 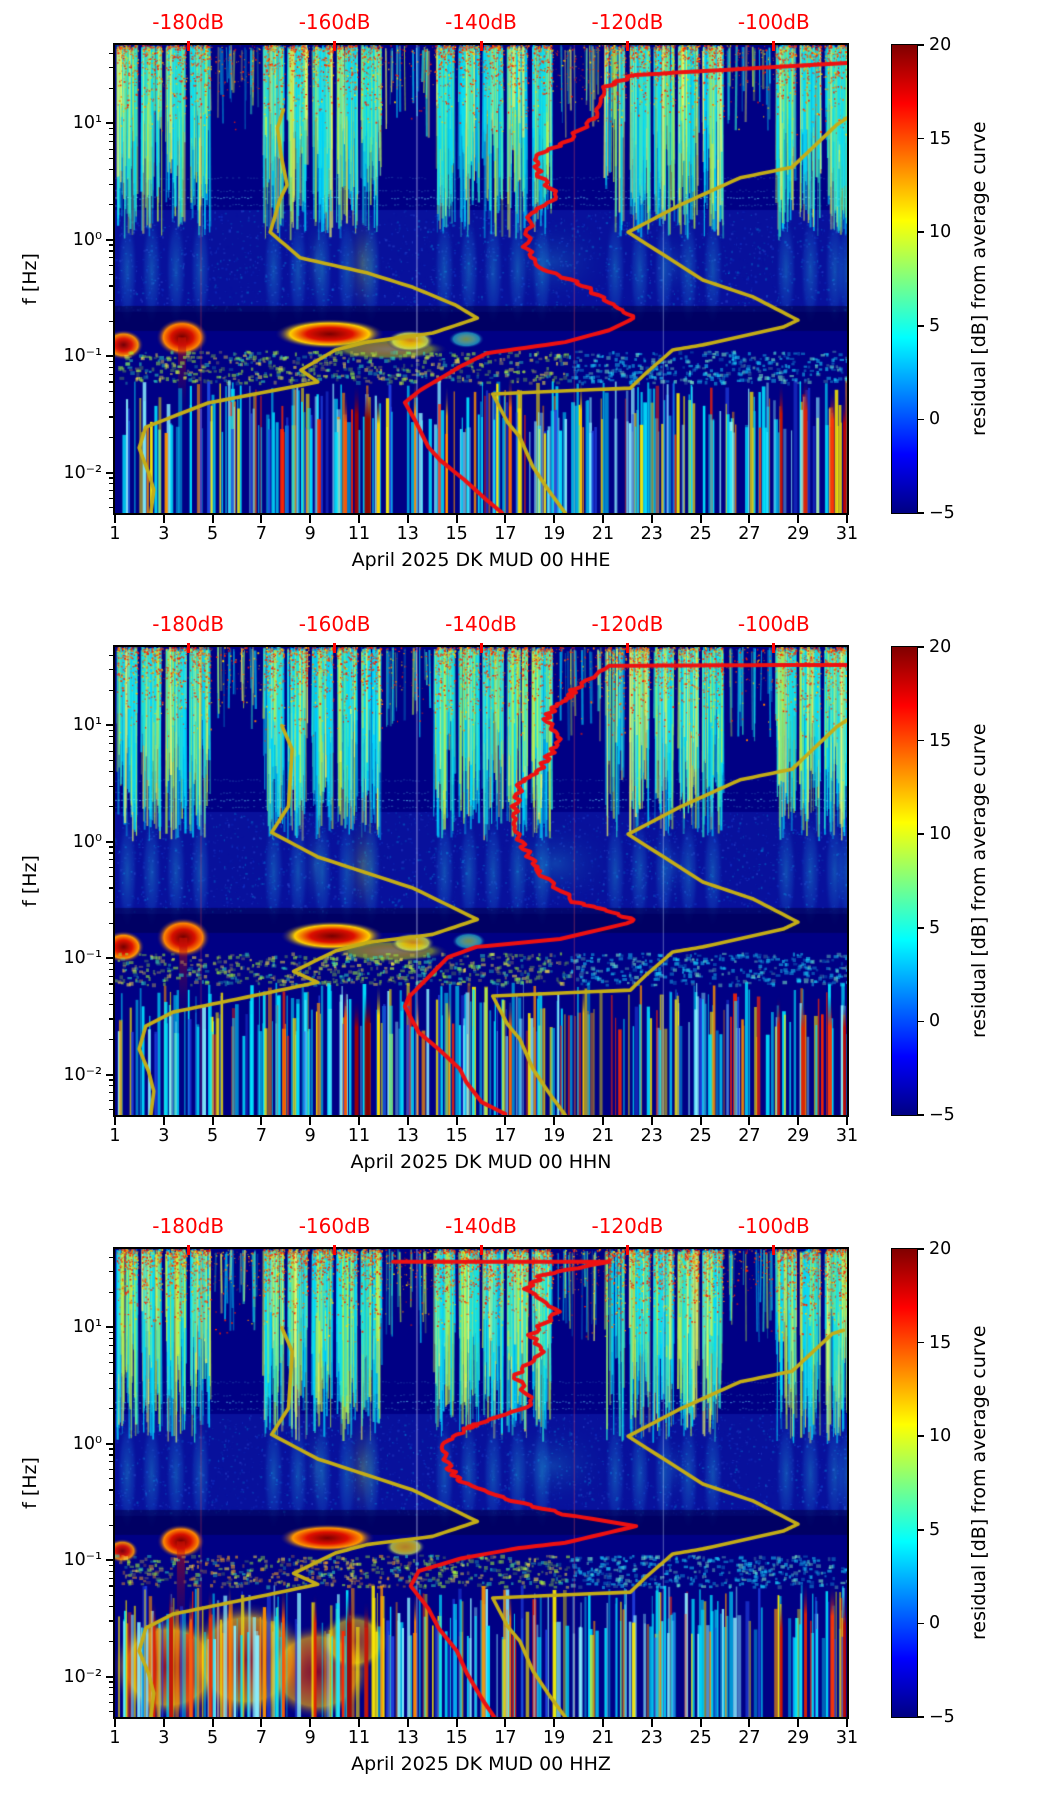 What do you see at coordinates (798, 1136) in the screenshot?
I see `x-tick-label: 29` at bounding box center [798, 1136].